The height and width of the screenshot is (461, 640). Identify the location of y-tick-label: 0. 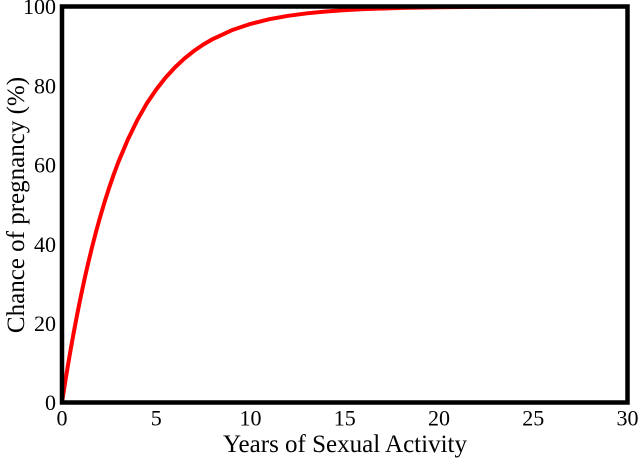
(50, 402).